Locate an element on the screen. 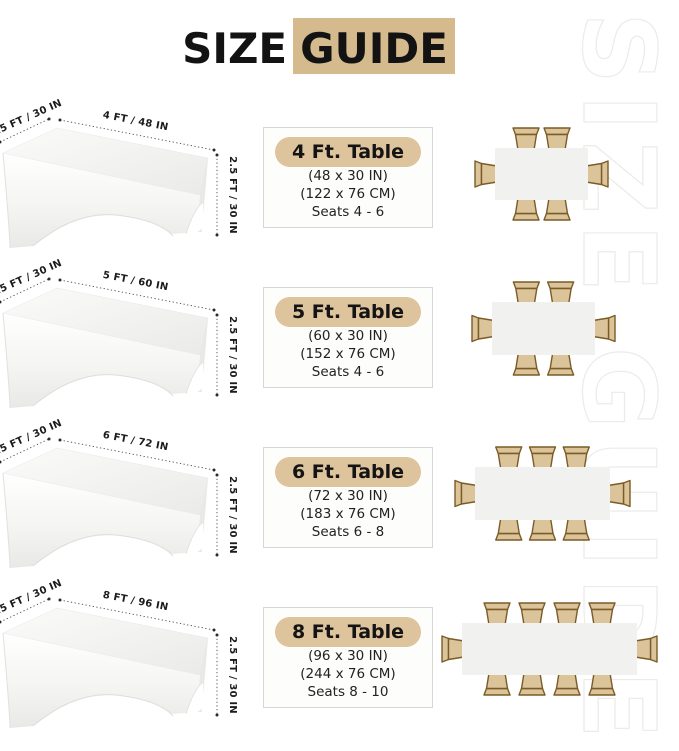  top-view-6ft is located at coordinates (542, 493).